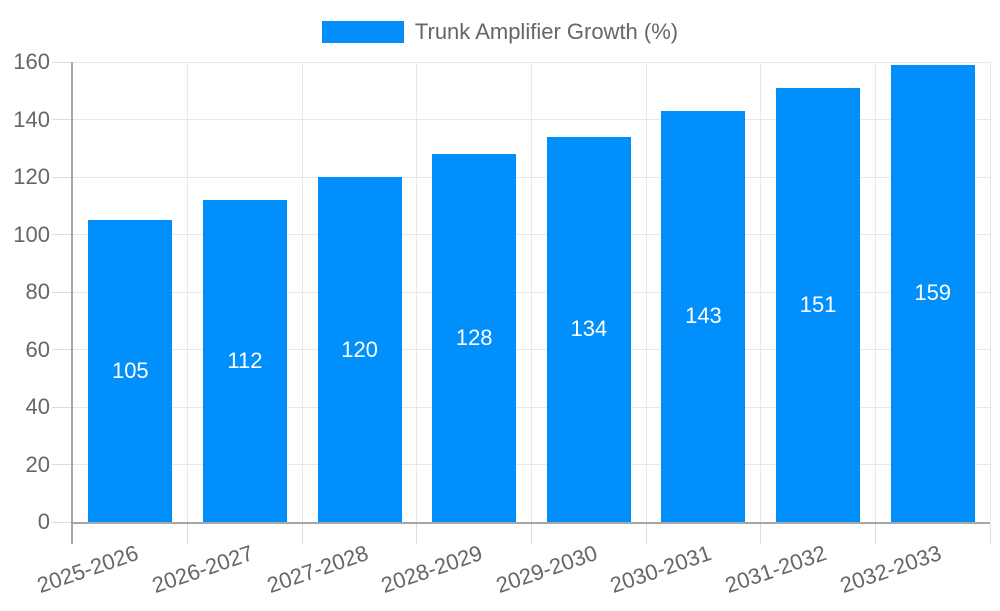  I want to click on bar: 112, so click(244, 361).